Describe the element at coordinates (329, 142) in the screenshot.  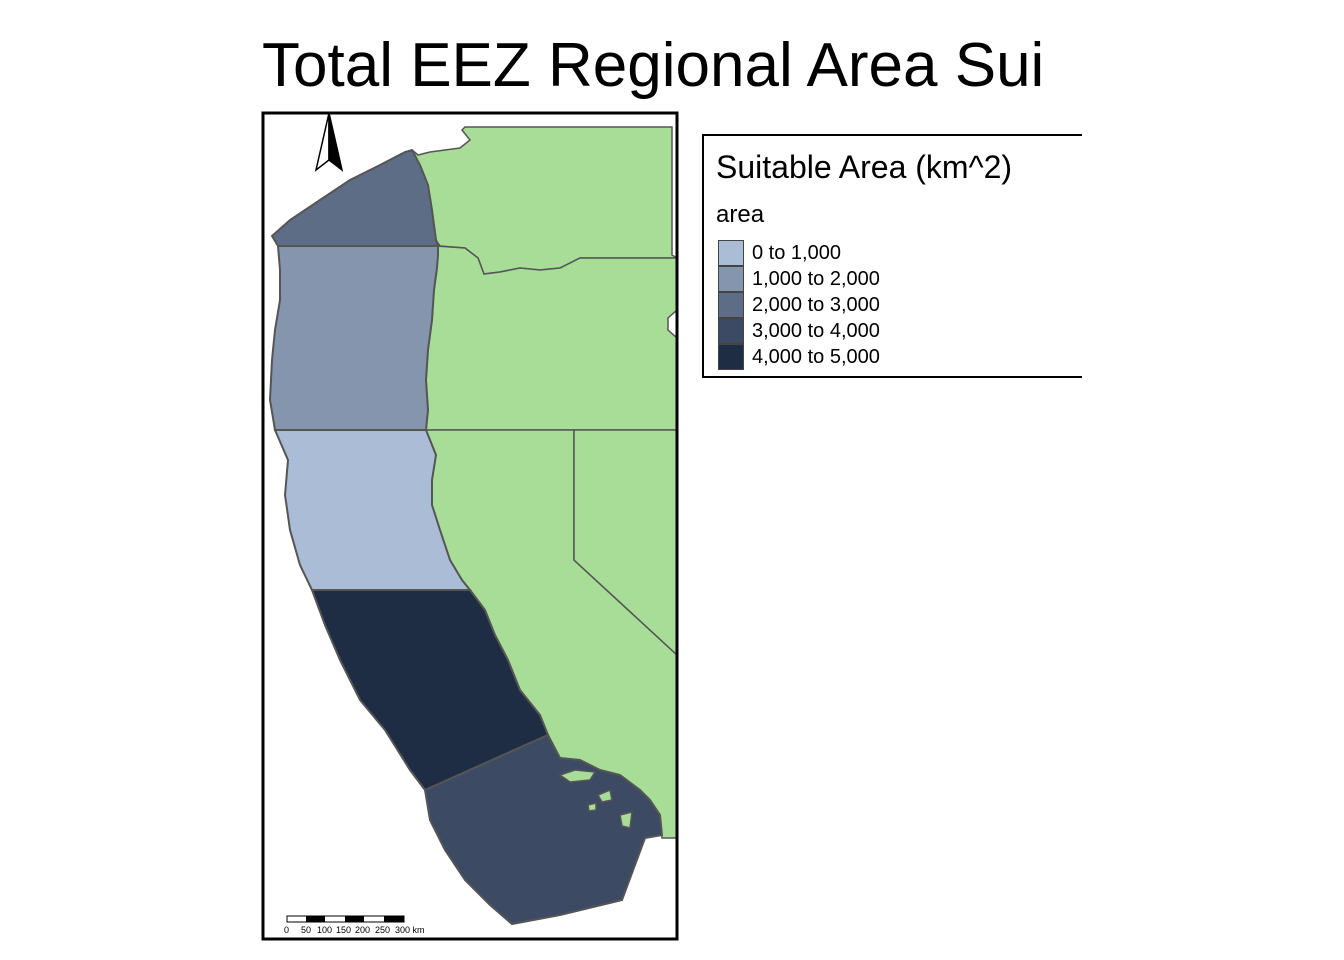
I see `north-arrow-icon` at that location.